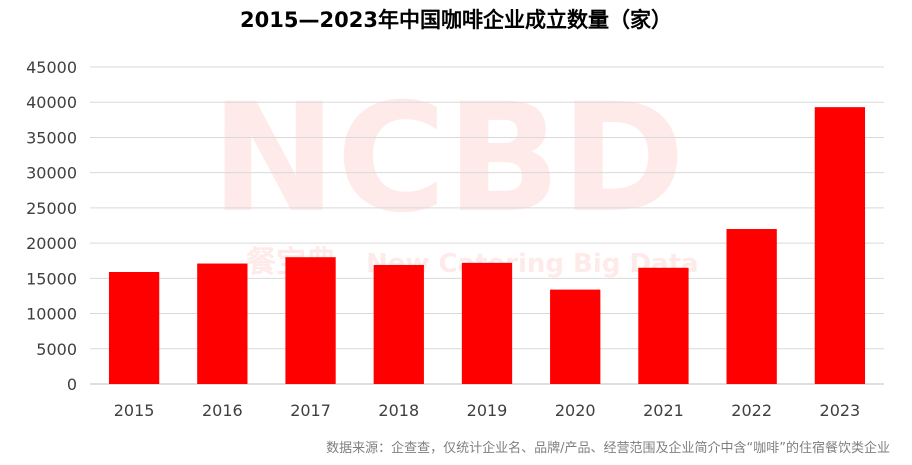 This screenshot has height=465, width=912. Describe the element at coordinates (398, 410) in the screenshot. I see `x-tick-label: 2018` at that location.